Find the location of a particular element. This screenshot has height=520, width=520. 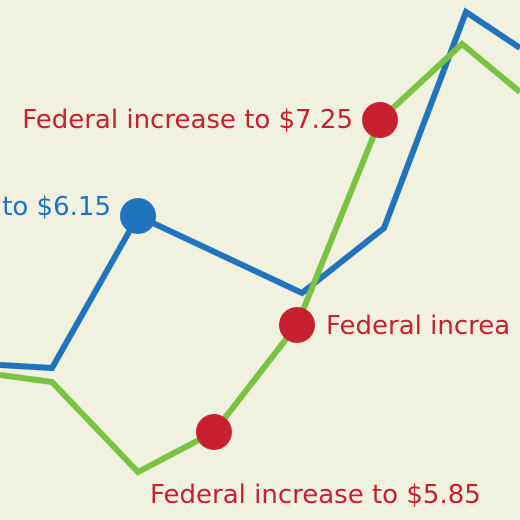

annotation-federal-increase-725: Federal increase to $7.25 is located at coordinates (187, 120).